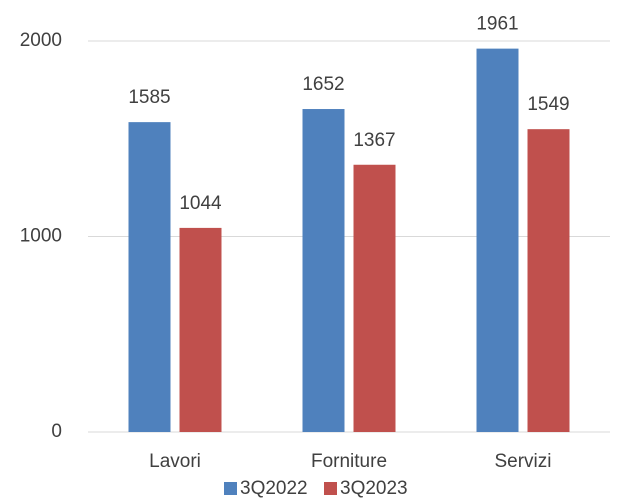 The width and height of the screenshot is (628, 499). What do you see at coordinates (497, 24) in the screenshot?
I see `data-label: 1961` at bounding box center [497, 24].